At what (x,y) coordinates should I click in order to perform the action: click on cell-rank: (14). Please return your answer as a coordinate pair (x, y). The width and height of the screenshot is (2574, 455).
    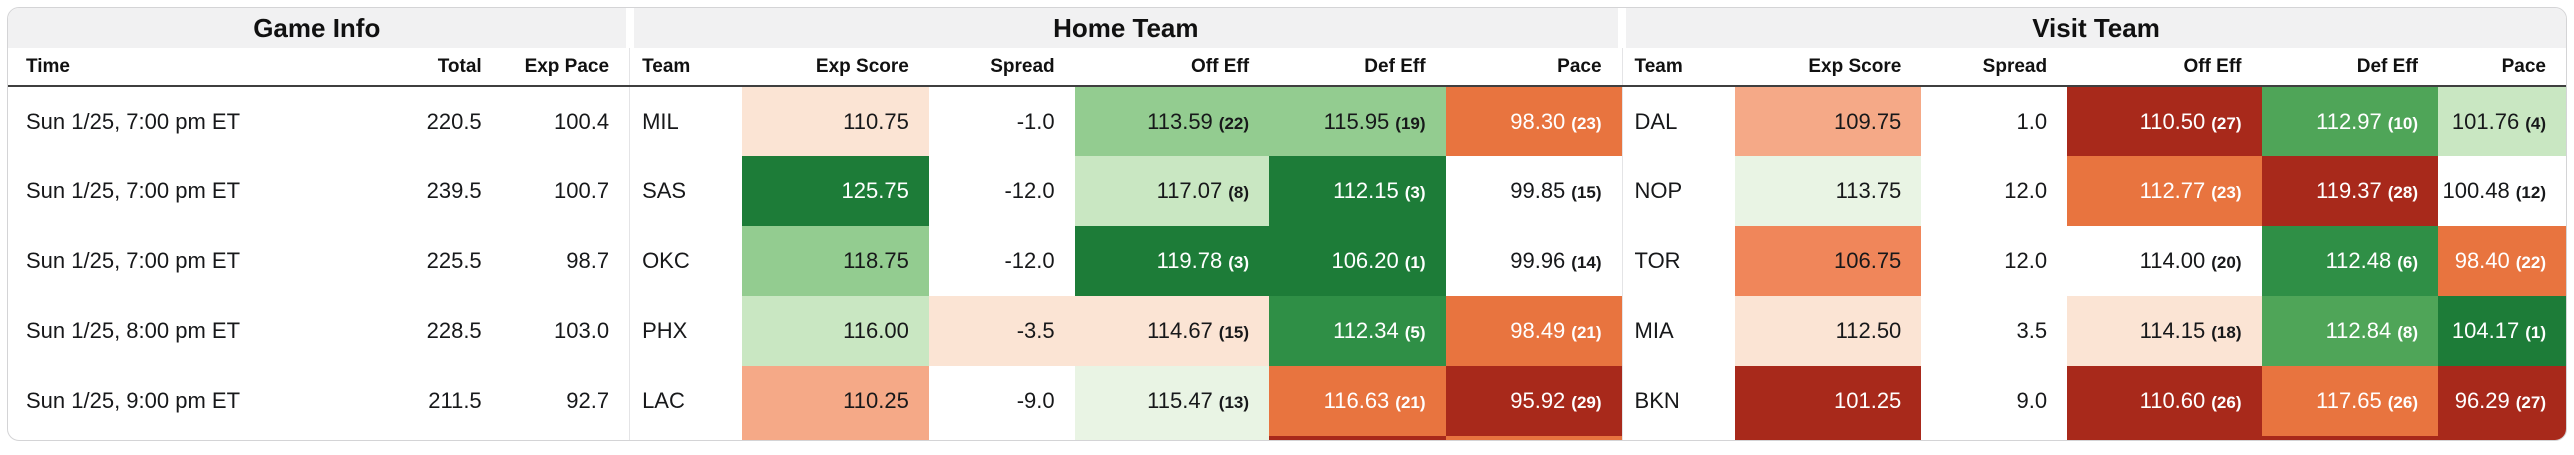
    Looking at the image, I should click on (1586, 262).